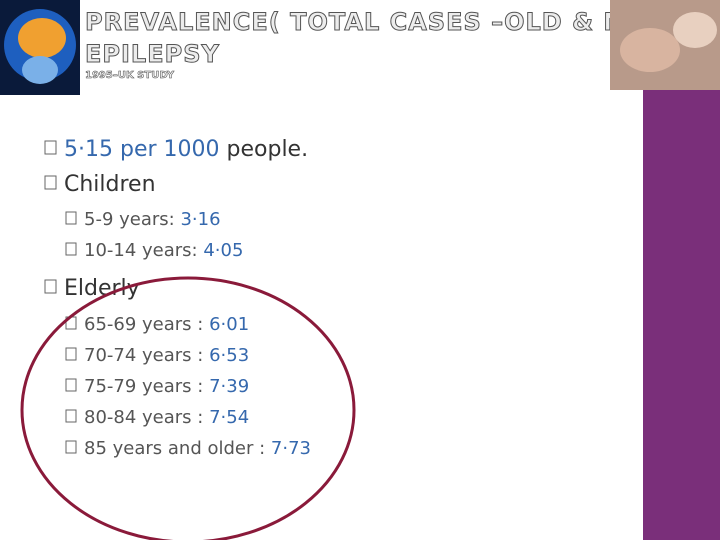 The width and height of the screenshot is (720, 540). Describe the element at coordinates (130, 75) in the screenshot. I see `subtitle: 1995–UK STUDY` at that location.